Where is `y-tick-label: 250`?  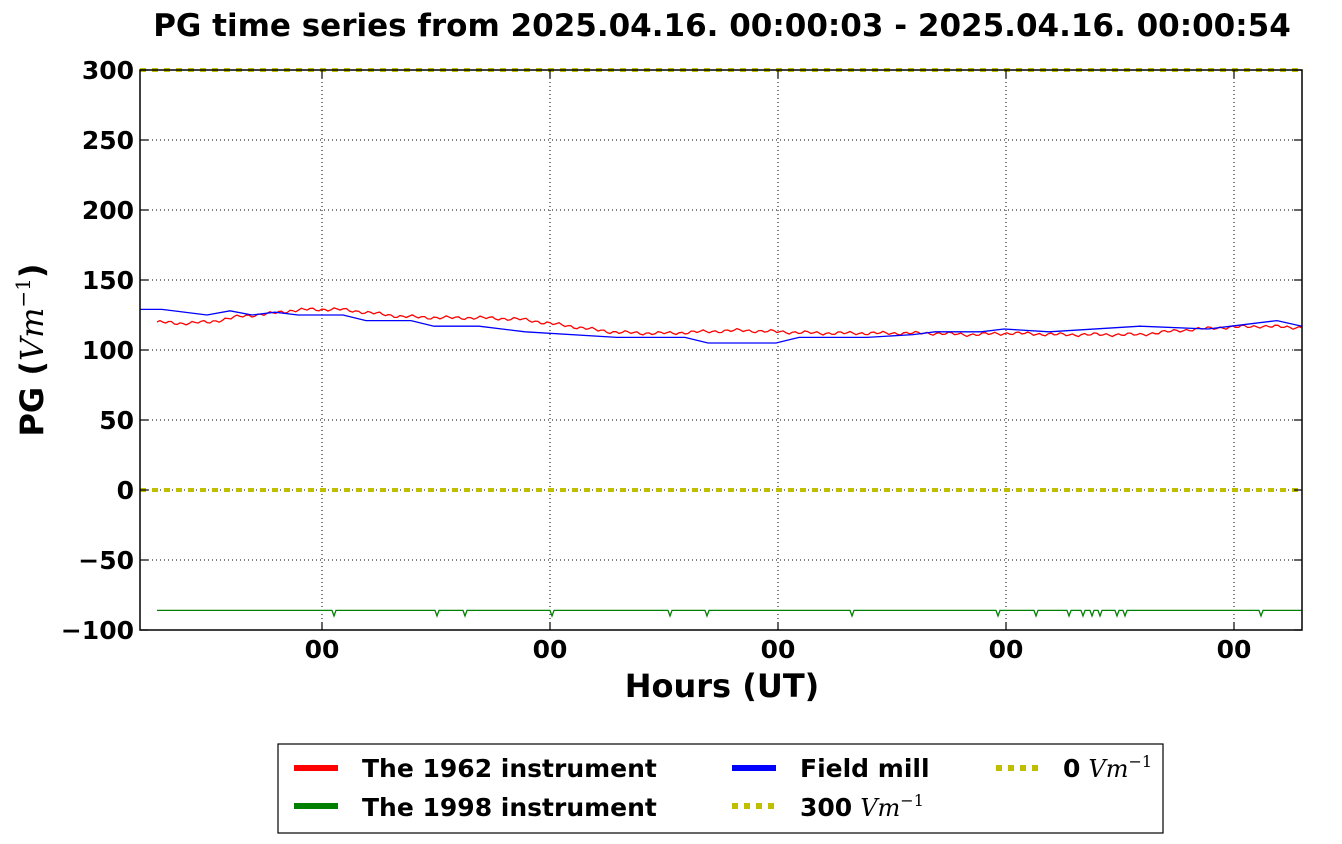
y-tick-label: 250 is located at coordinates (108, 140).